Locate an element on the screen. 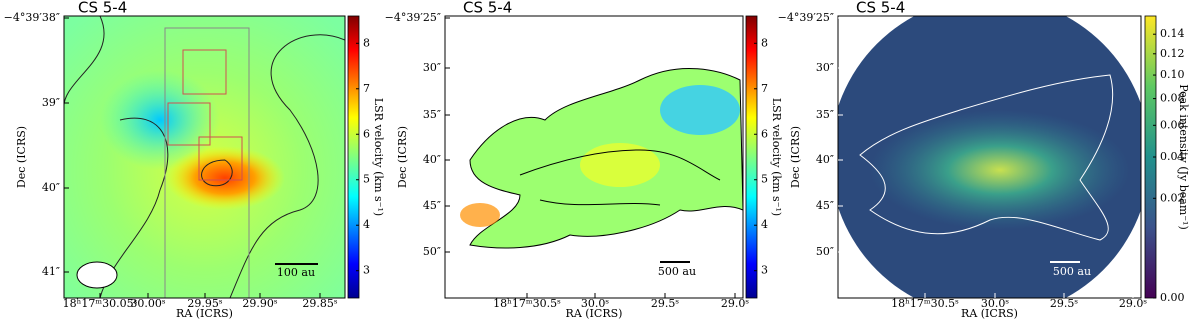 The height and width of the screenshot is (322, 1200). colorbar-tick-label: 0.12 is located at coordinates (1172, 53).